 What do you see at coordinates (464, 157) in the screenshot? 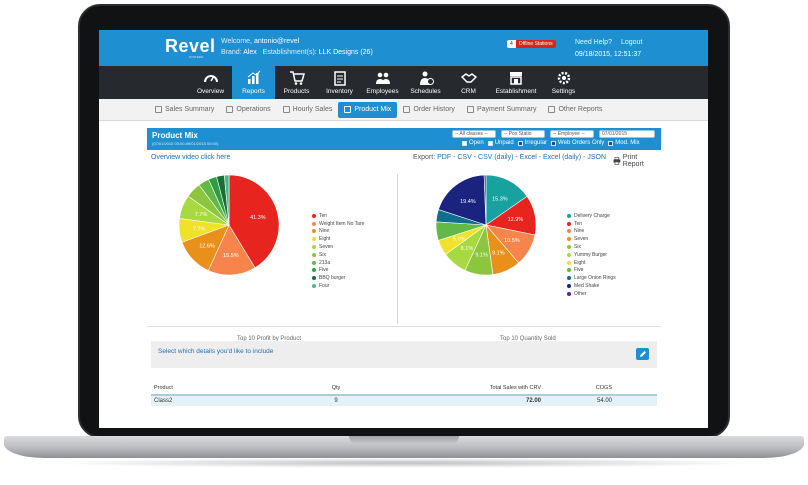
I see `export-csv-link: CSV` at bounding box center [464, 157].